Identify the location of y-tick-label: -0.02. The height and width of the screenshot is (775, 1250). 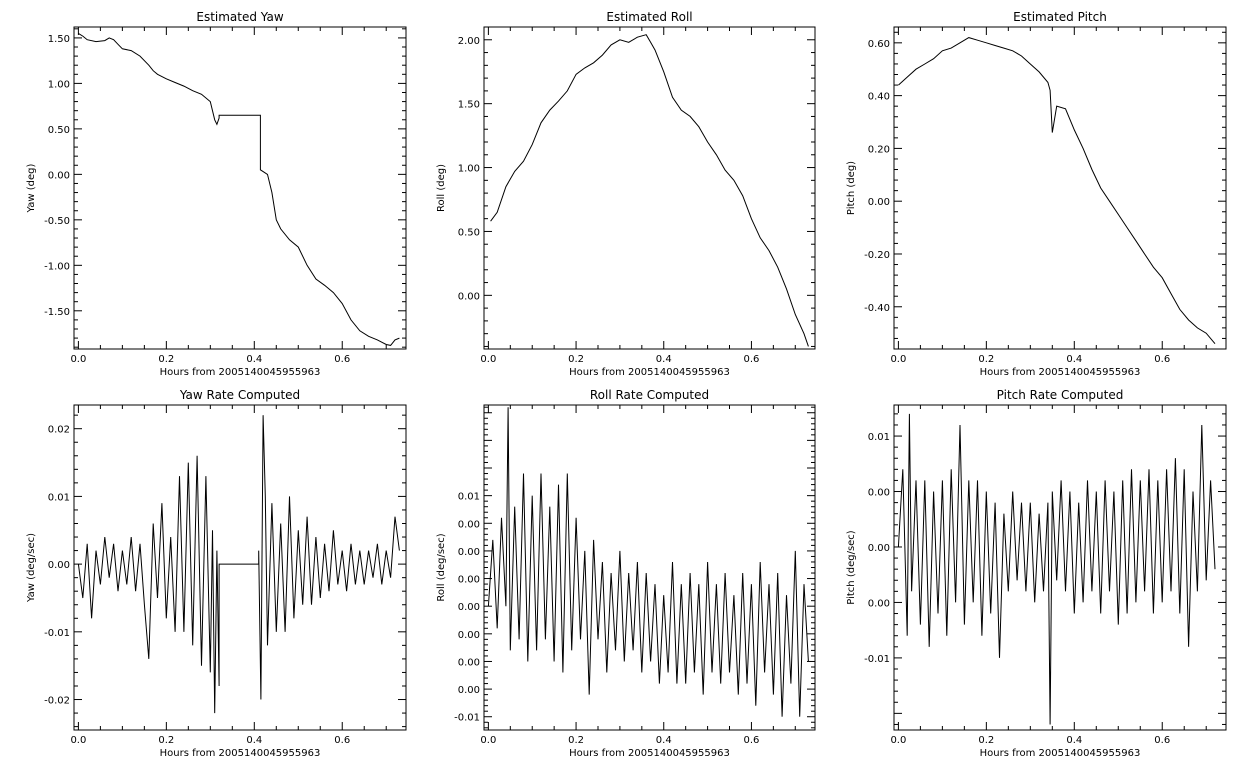
(57, 701).